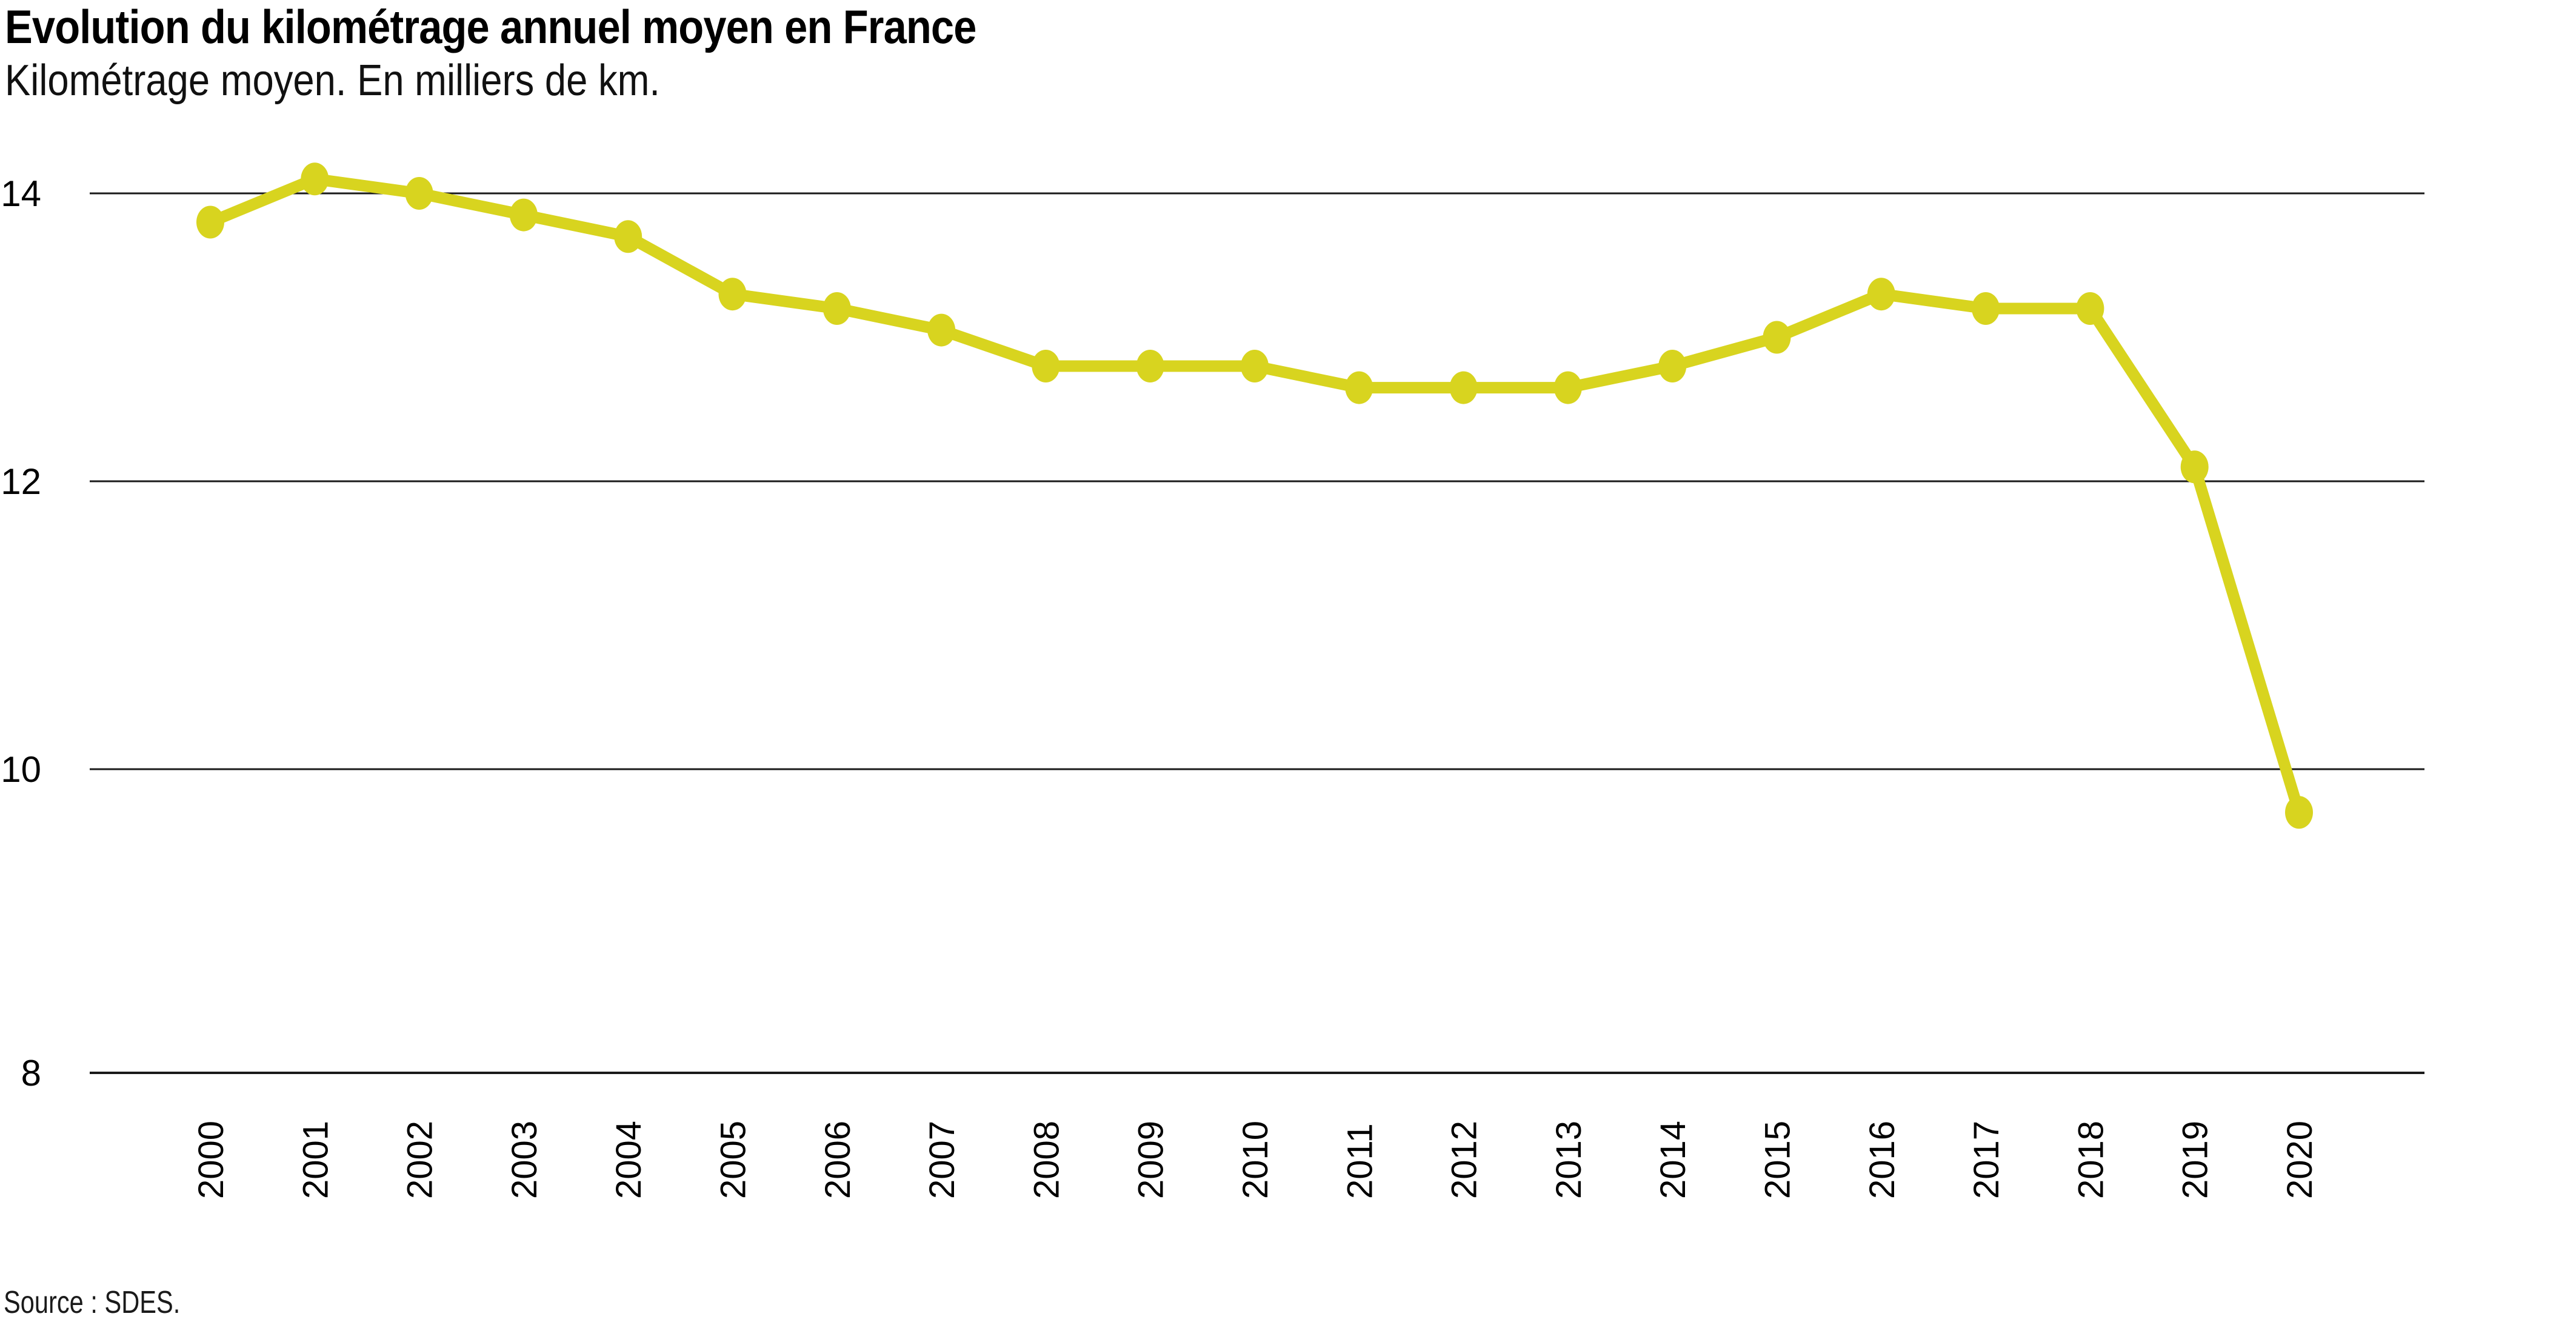  I want to click on data-point-2015, so click(1777, 337).